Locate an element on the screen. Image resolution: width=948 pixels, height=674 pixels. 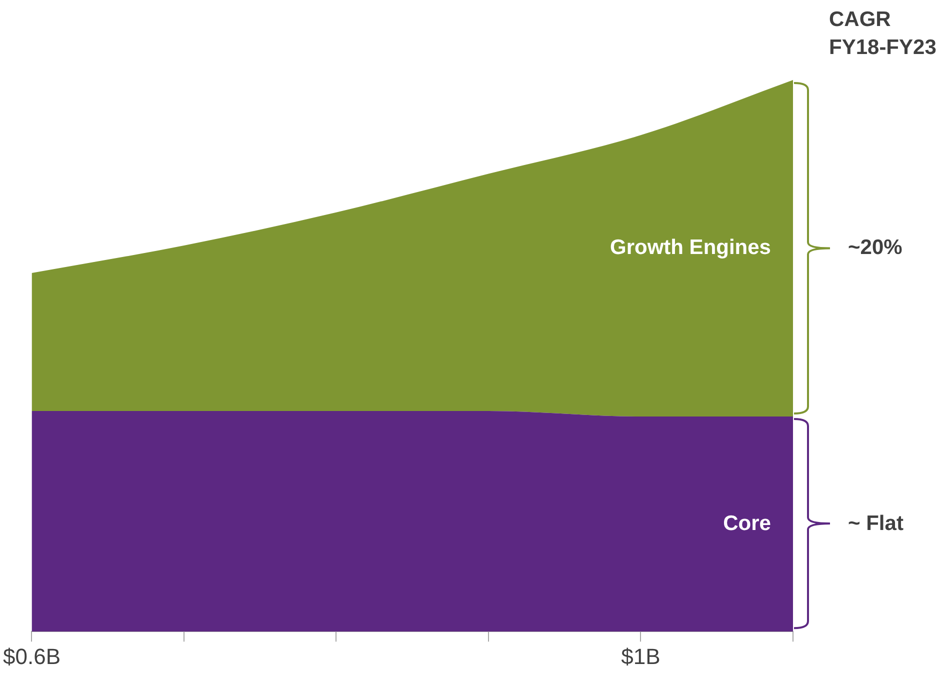
text: ~20% is located at coordinates (875, 248).